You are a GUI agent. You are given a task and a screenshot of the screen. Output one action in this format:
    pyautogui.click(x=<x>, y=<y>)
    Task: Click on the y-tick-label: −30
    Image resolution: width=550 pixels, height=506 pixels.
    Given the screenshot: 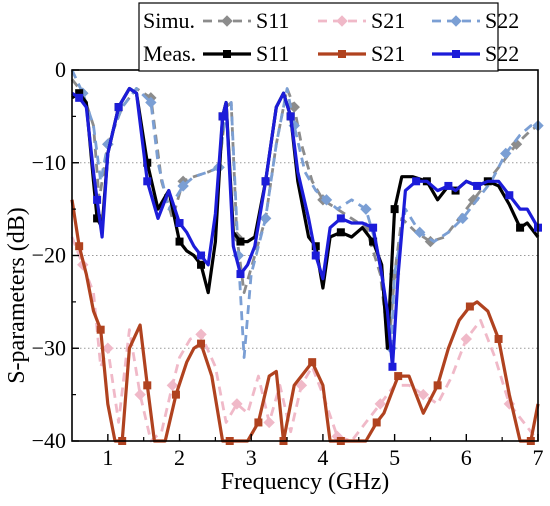 What is the action you would take?
    pyautogui.click(x=49, y=347)
    